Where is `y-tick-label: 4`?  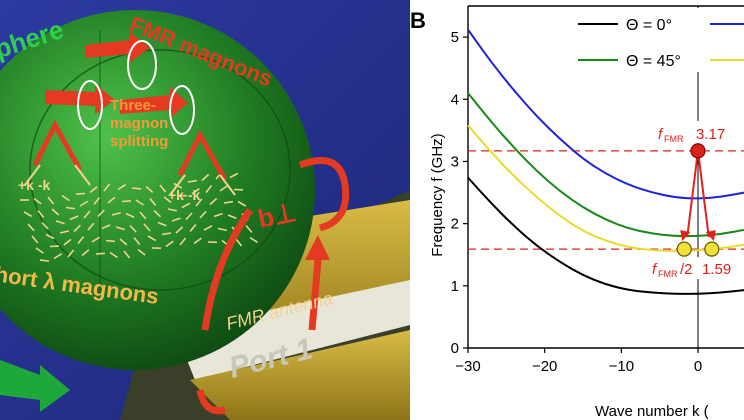
y-tick-label: 4 is located at coordinates (455, 99).